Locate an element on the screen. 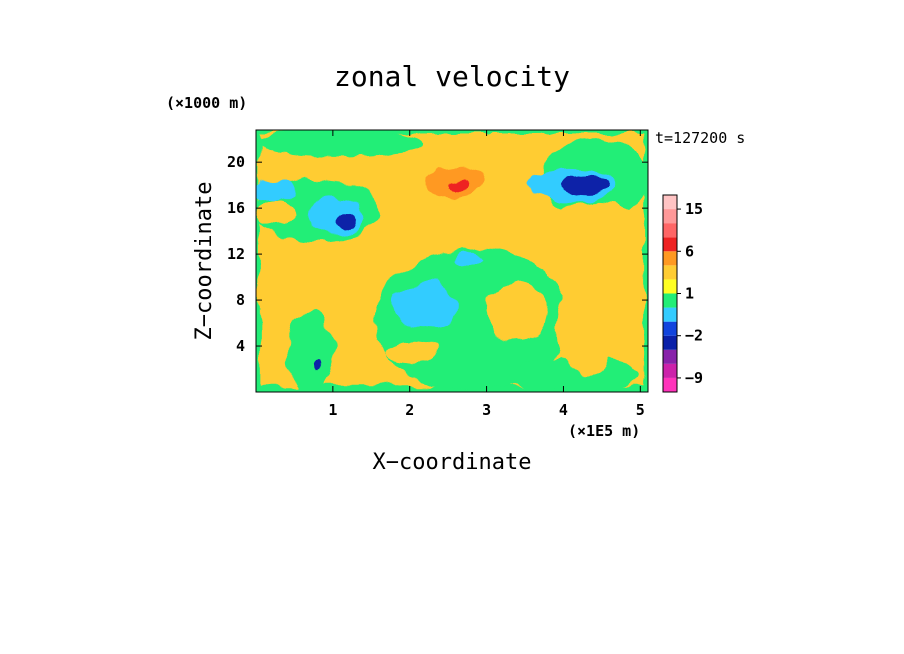 Image resolution: width=904 pixels, height=654 pixels. x-tick-label: 3 is located at coordinates (486, 410).